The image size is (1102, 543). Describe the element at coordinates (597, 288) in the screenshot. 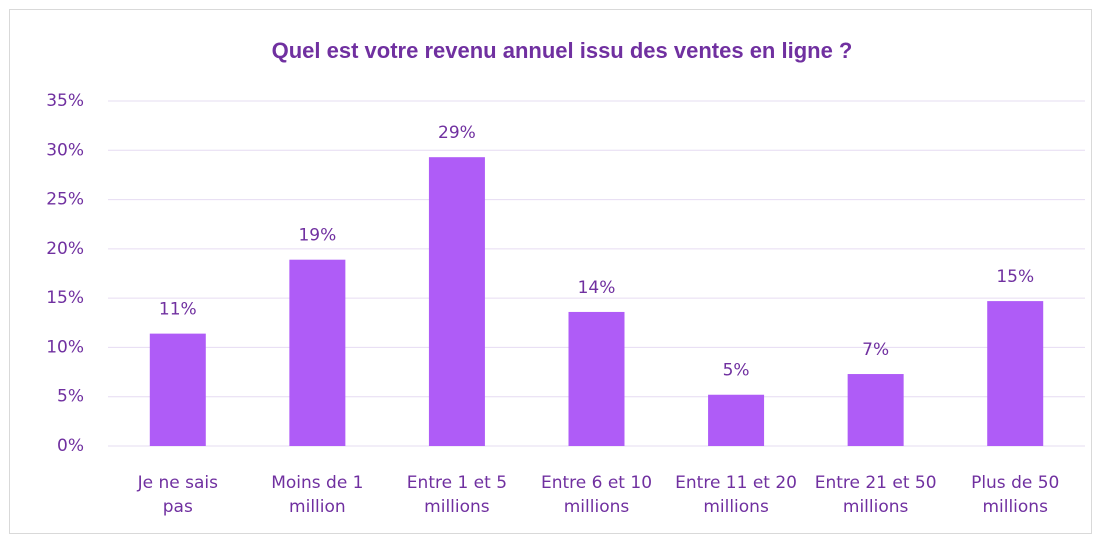

I see `data-label: 14%` at that location.